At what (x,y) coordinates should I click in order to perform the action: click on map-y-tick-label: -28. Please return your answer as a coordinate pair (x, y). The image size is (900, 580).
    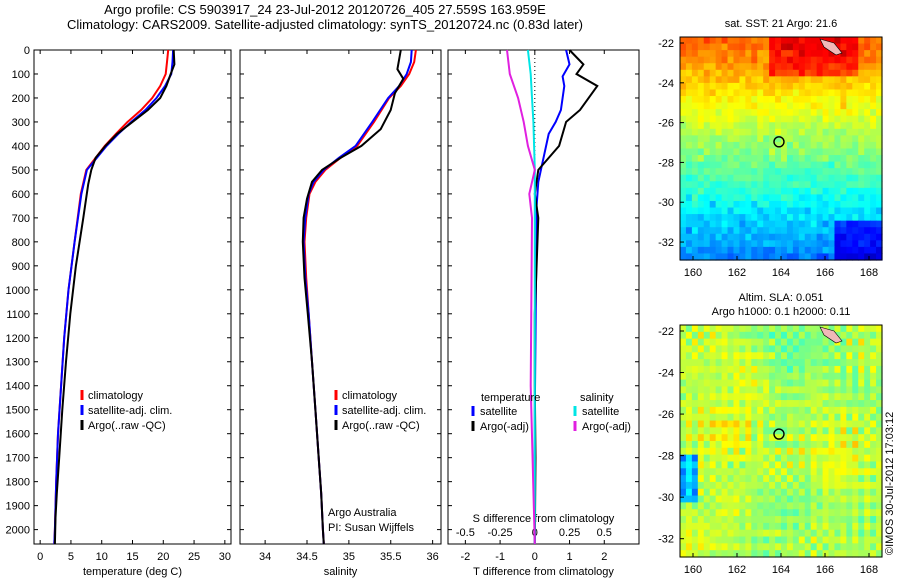
    Looking at the image, I should click on (666, 163).